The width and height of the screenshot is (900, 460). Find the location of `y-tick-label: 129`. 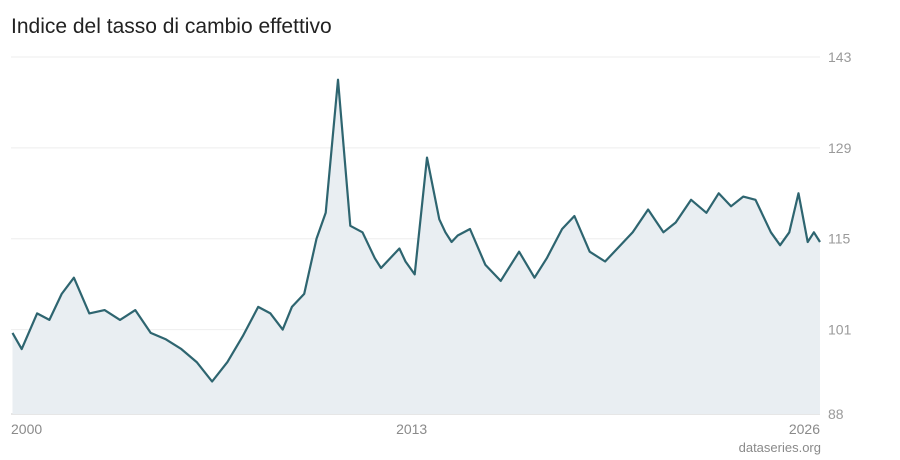

y-tick-label: 129 is located at coordinates (840, 148).